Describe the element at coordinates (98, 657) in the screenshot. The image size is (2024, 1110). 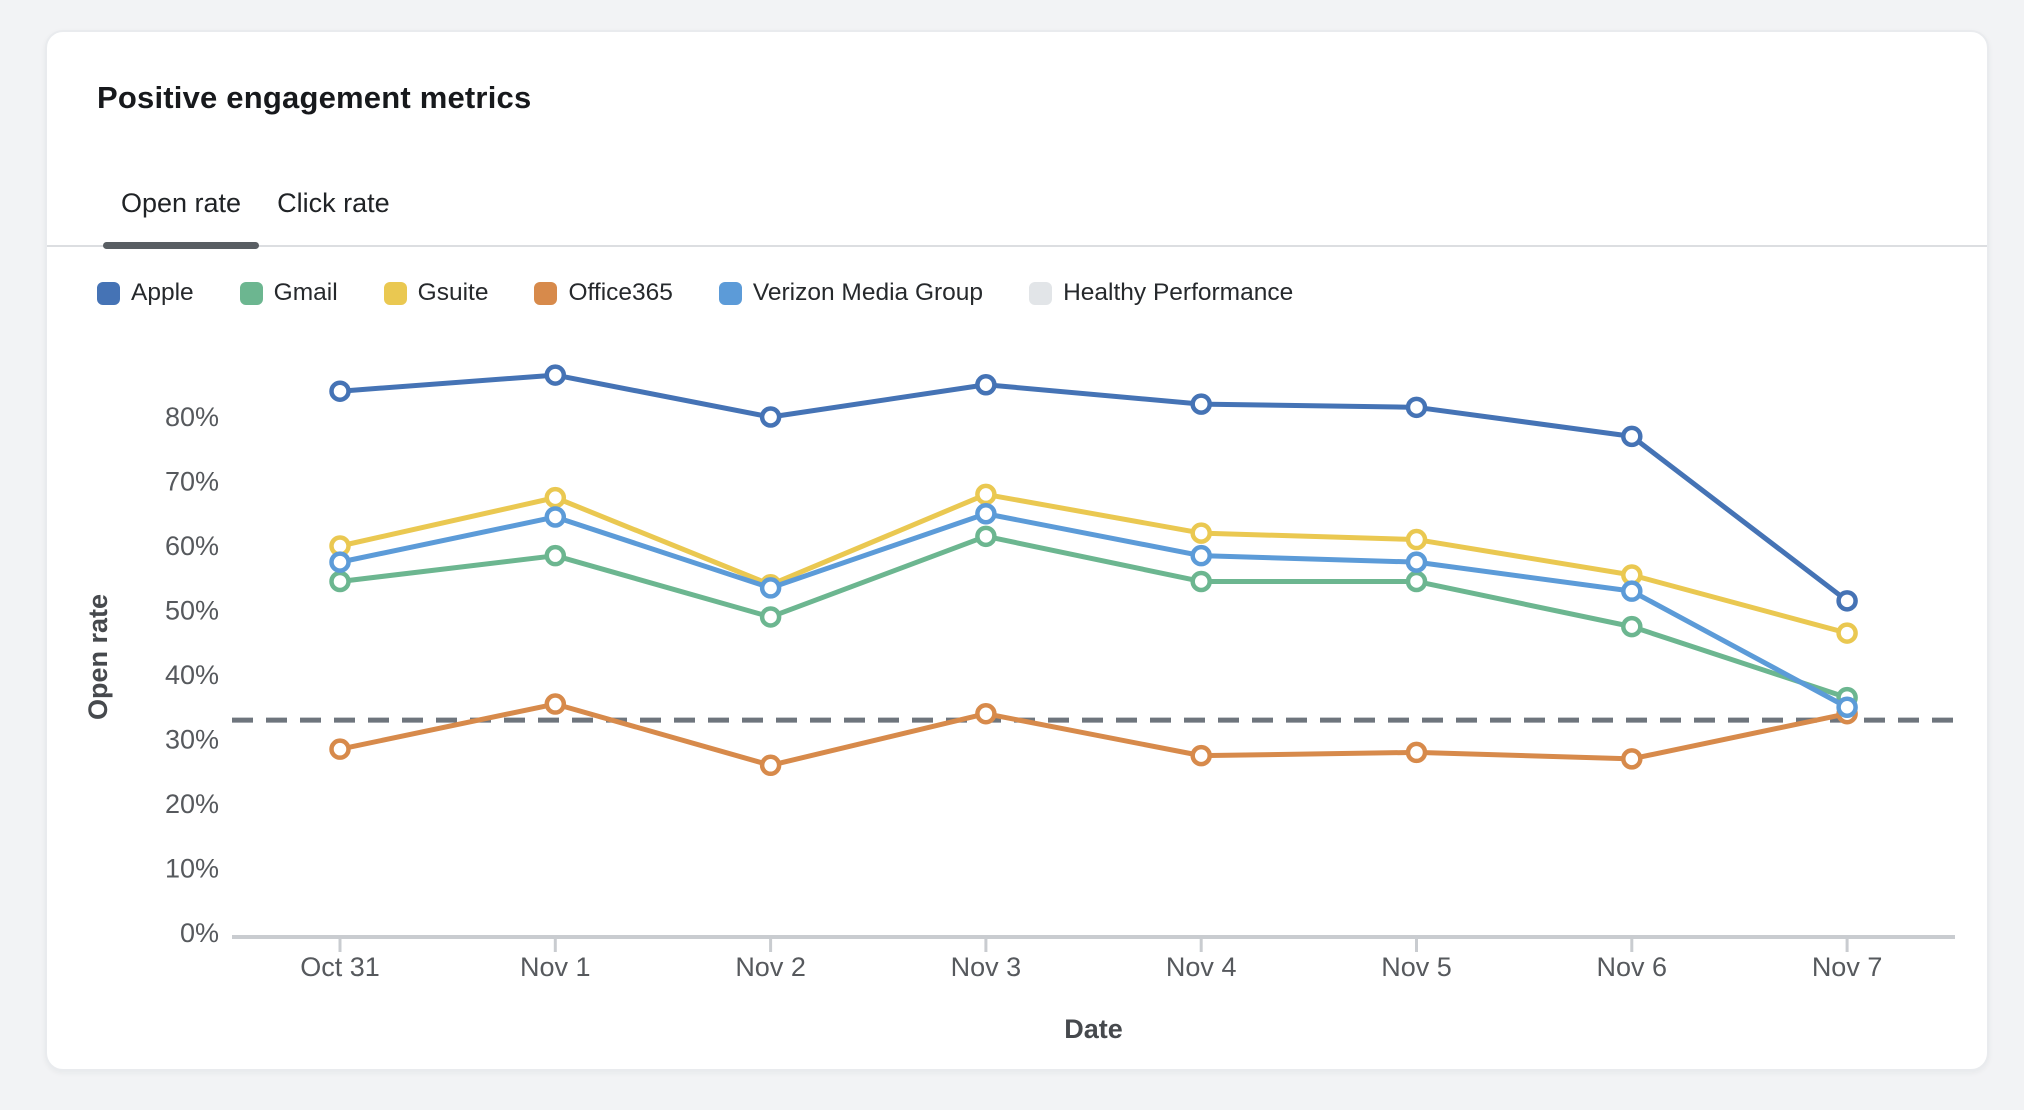
I see `y-axis-title: Open rate` at that location.